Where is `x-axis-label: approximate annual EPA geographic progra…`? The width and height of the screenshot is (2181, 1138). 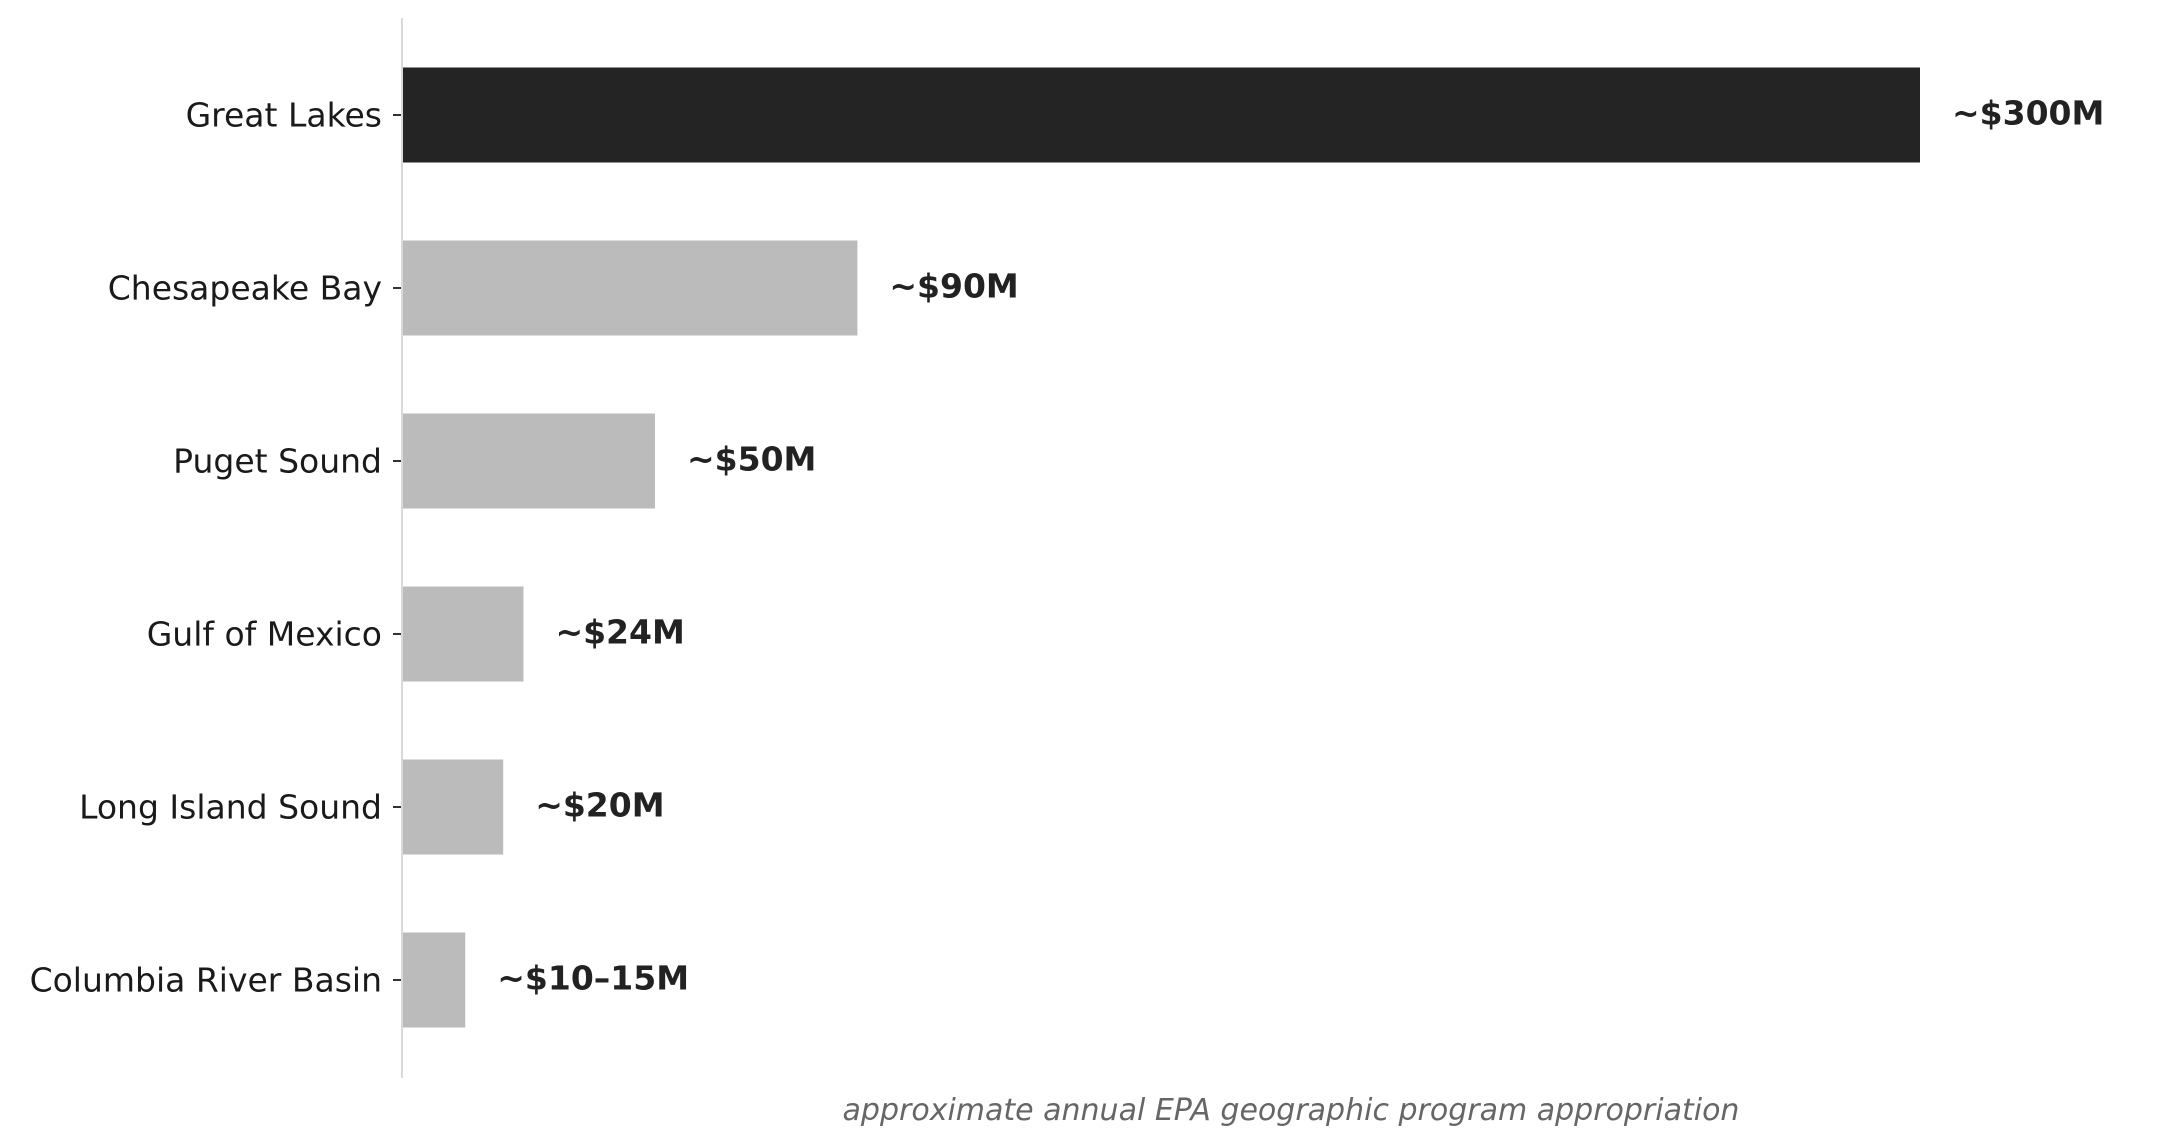
x-axis-label: approximate annual EPA geographic progra… is located at coordinates (1291, 1110).